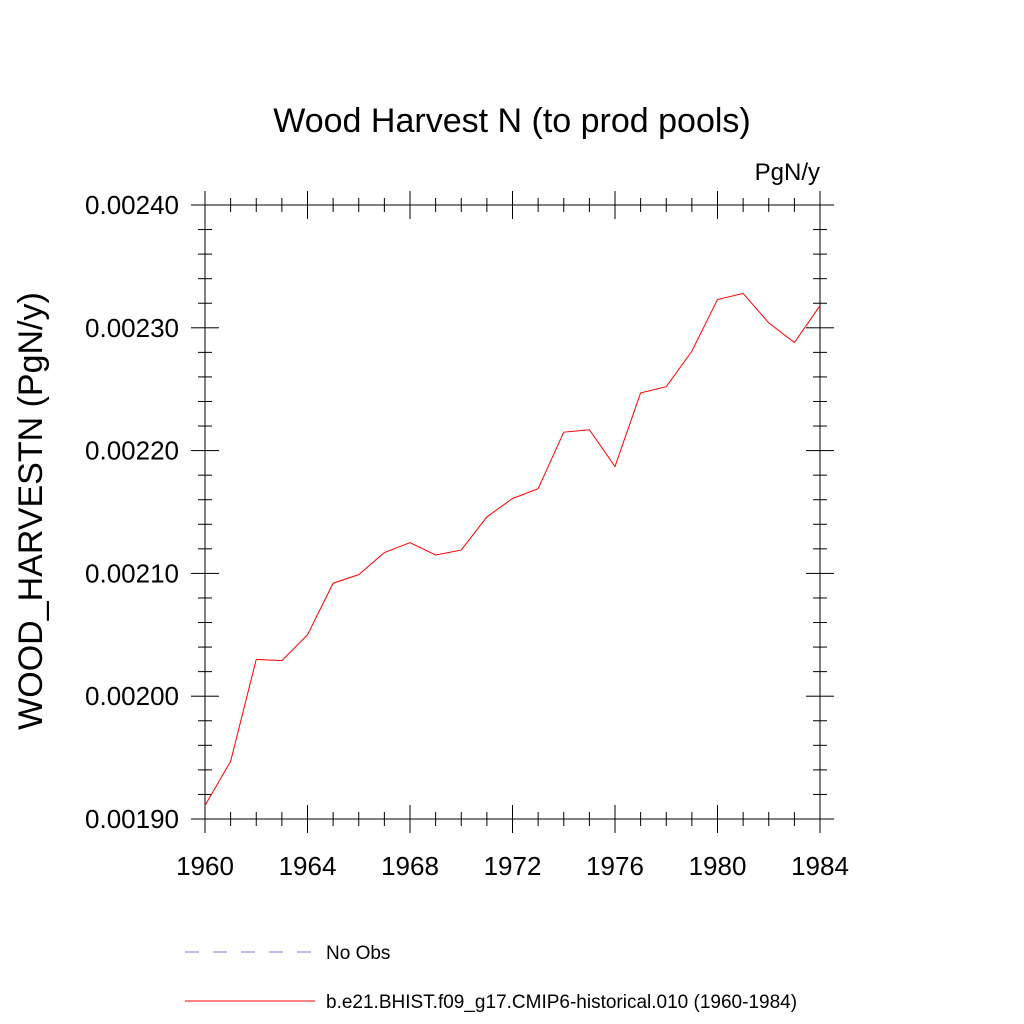 The image size is (1024, 1024). Describe the element at coordinates (132, 205) in the screenshot. I see `y-tick-label: 0.00240` at that location.